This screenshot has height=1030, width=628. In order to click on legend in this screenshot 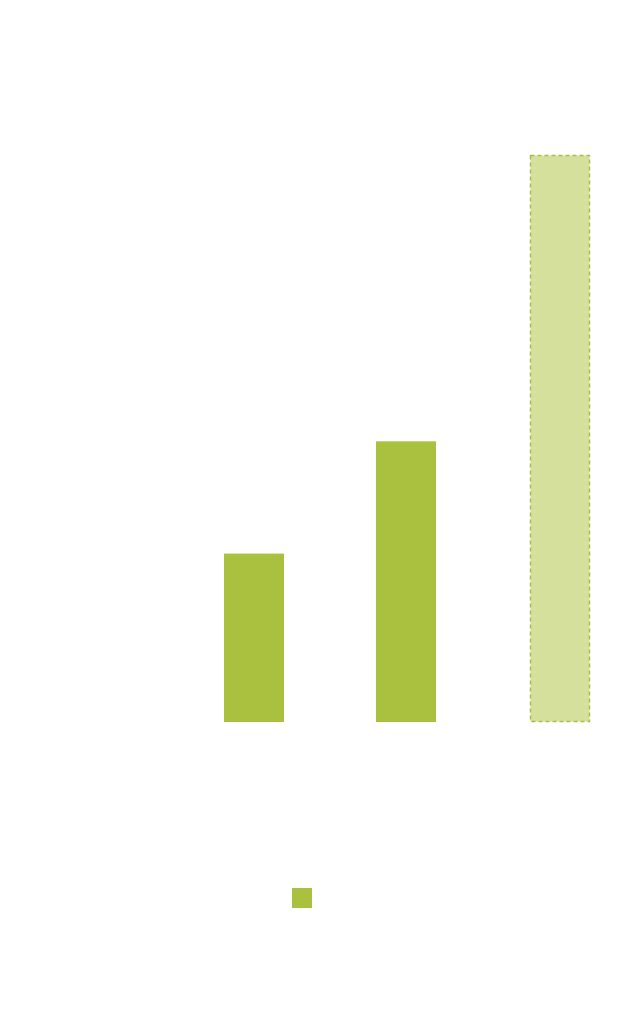, I will do `click(306, 898)`.